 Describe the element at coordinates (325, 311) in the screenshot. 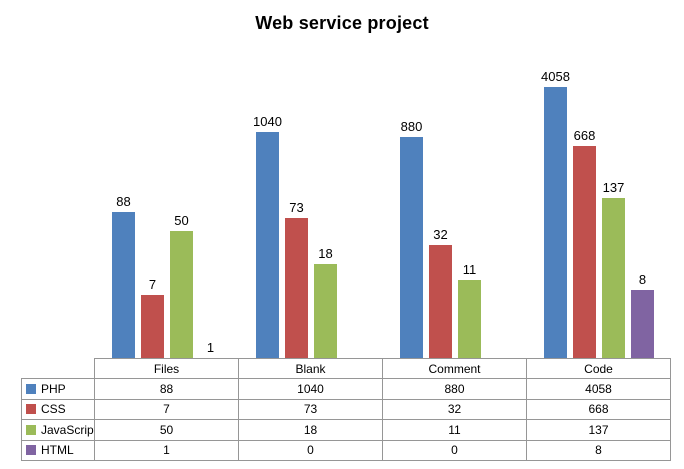

I see `bar-javascript-blank` at that location.